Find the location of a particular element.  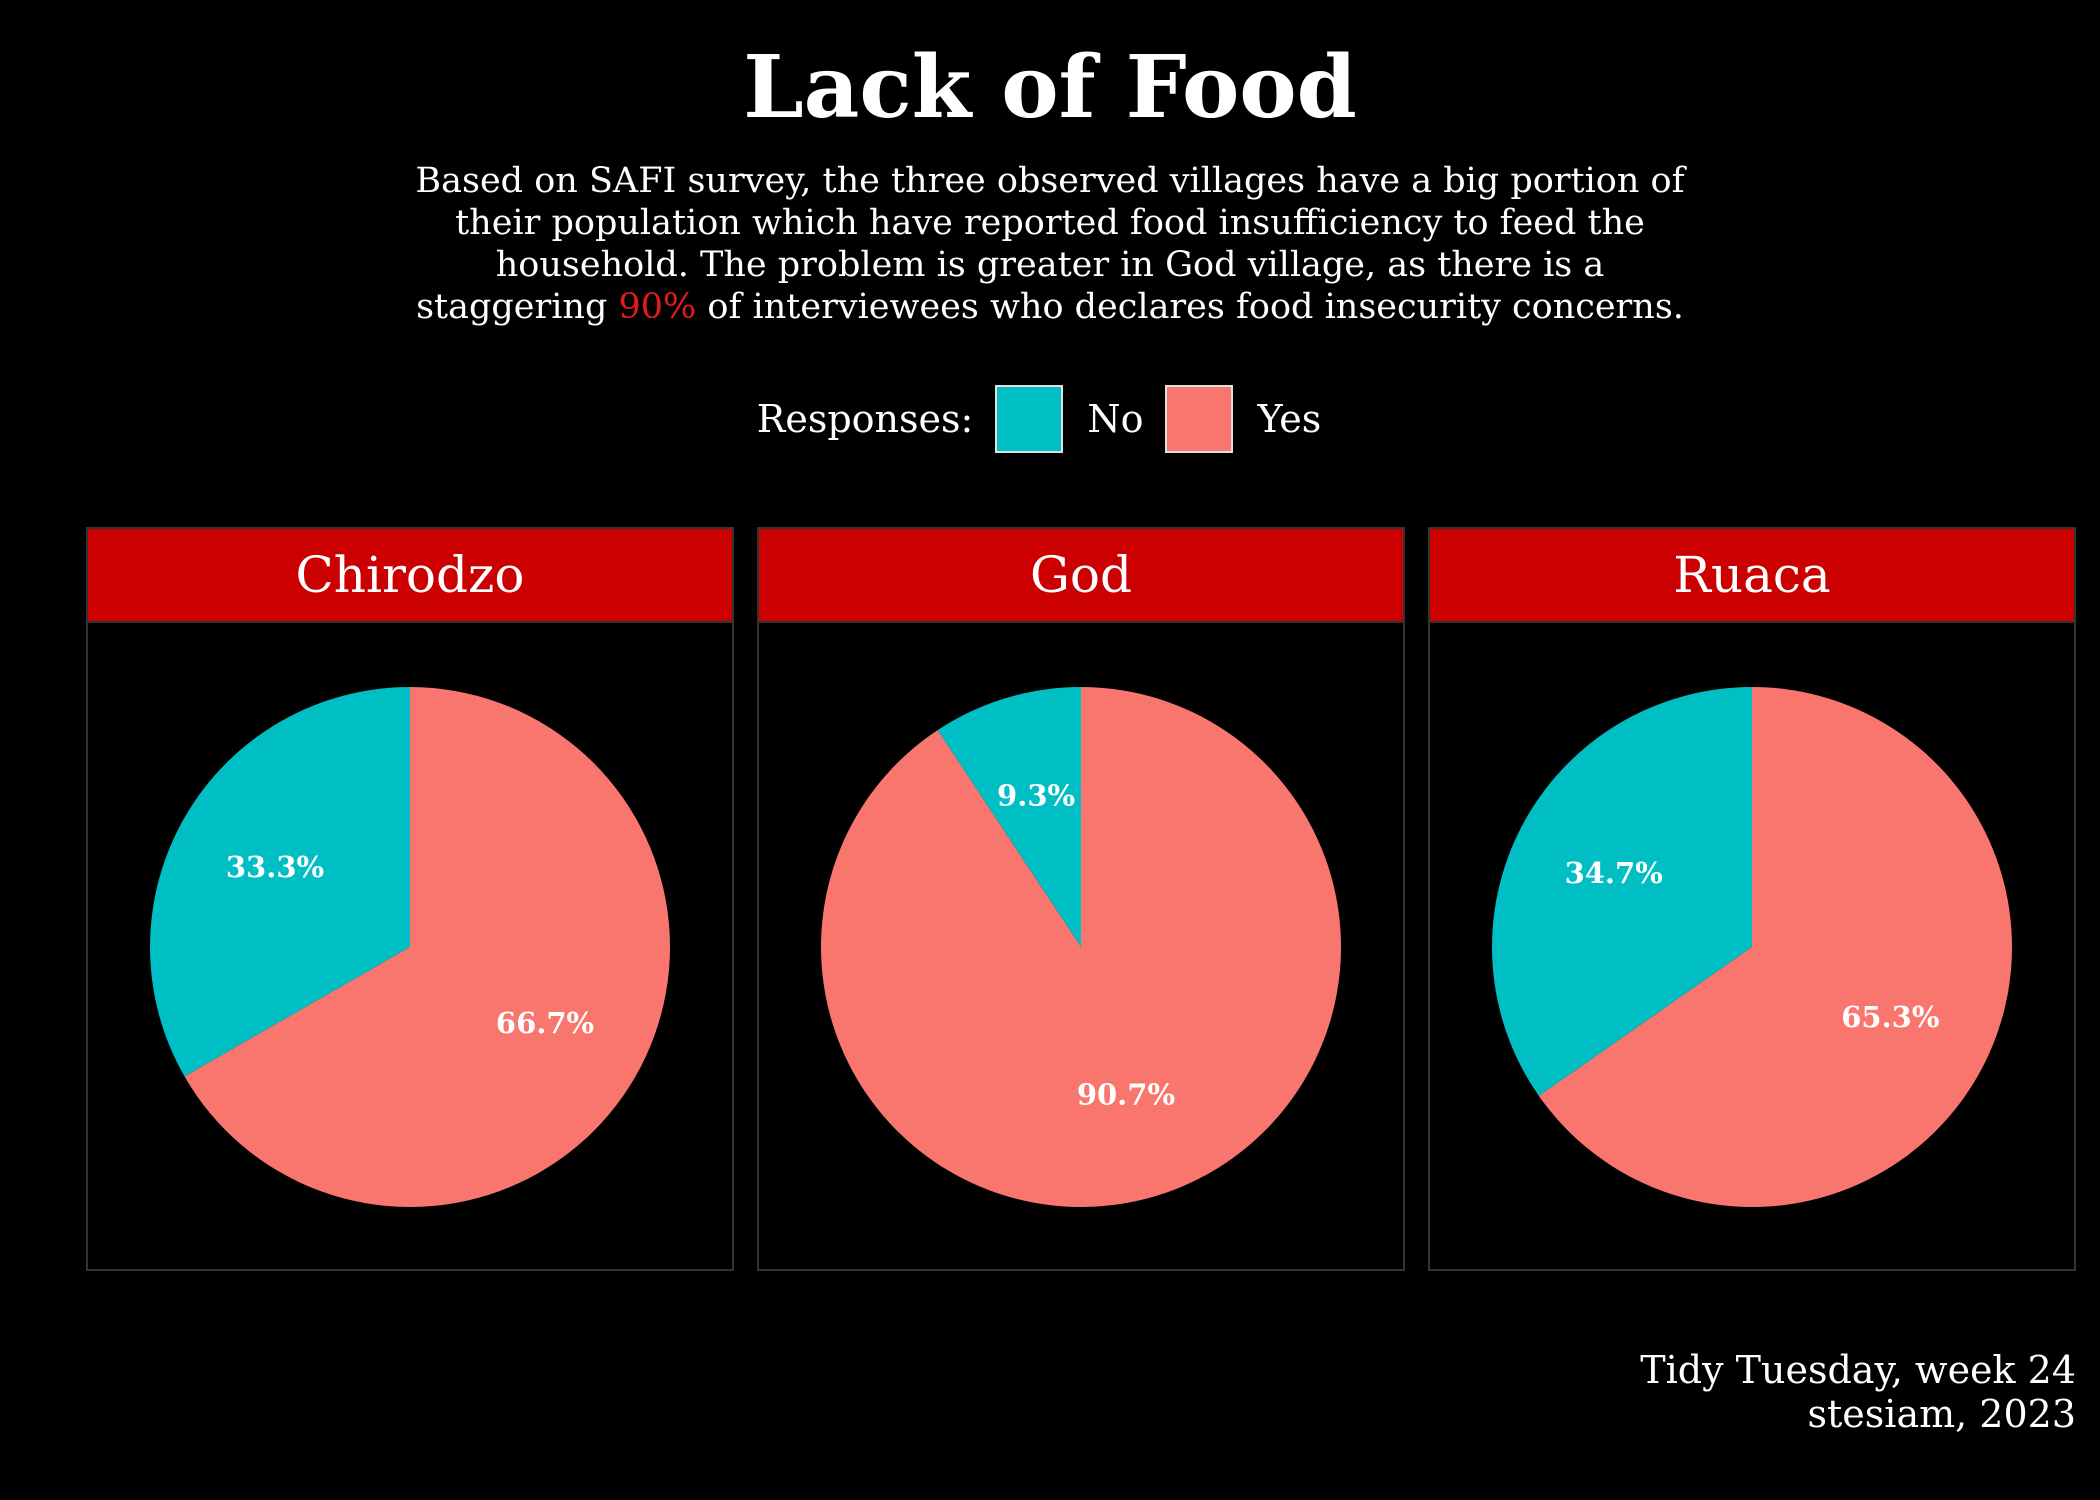

legend-item-yes: Yes is located at coordinates (1243, 419).